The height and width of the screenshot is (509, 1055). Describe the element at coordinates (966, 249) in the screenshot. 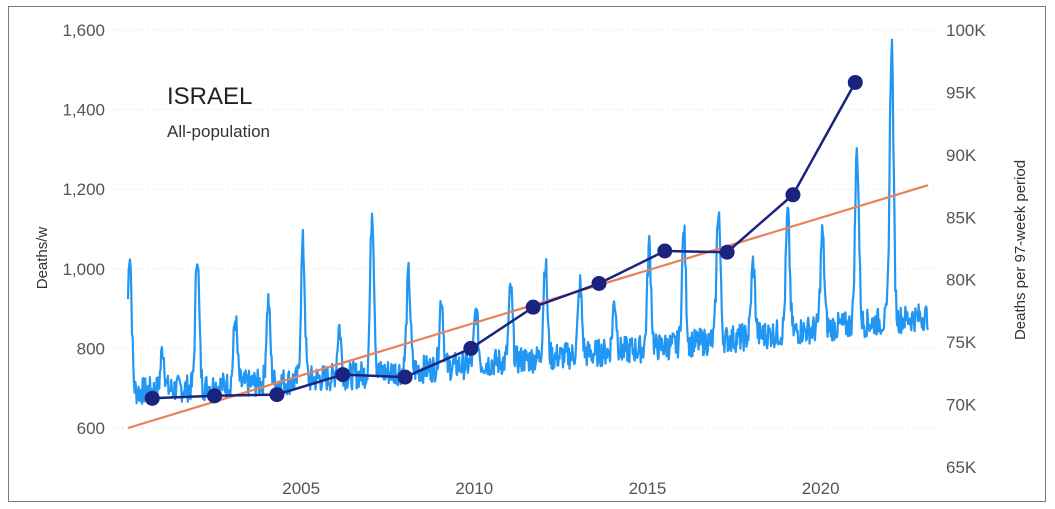

I see `right-axis-ticks: 65K 70K 75K 80K 85K 90K 95K 100K` at that location.